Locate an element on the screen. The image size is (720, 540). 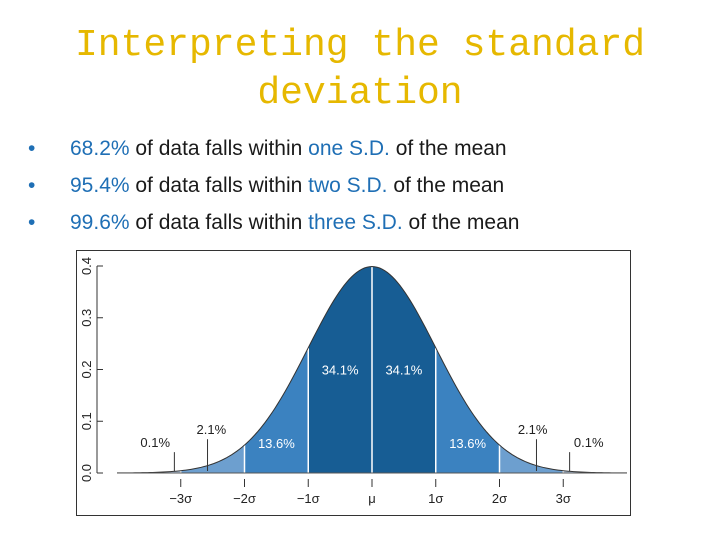
x-tick-label: −1σ is located at coordinates (308, 498).